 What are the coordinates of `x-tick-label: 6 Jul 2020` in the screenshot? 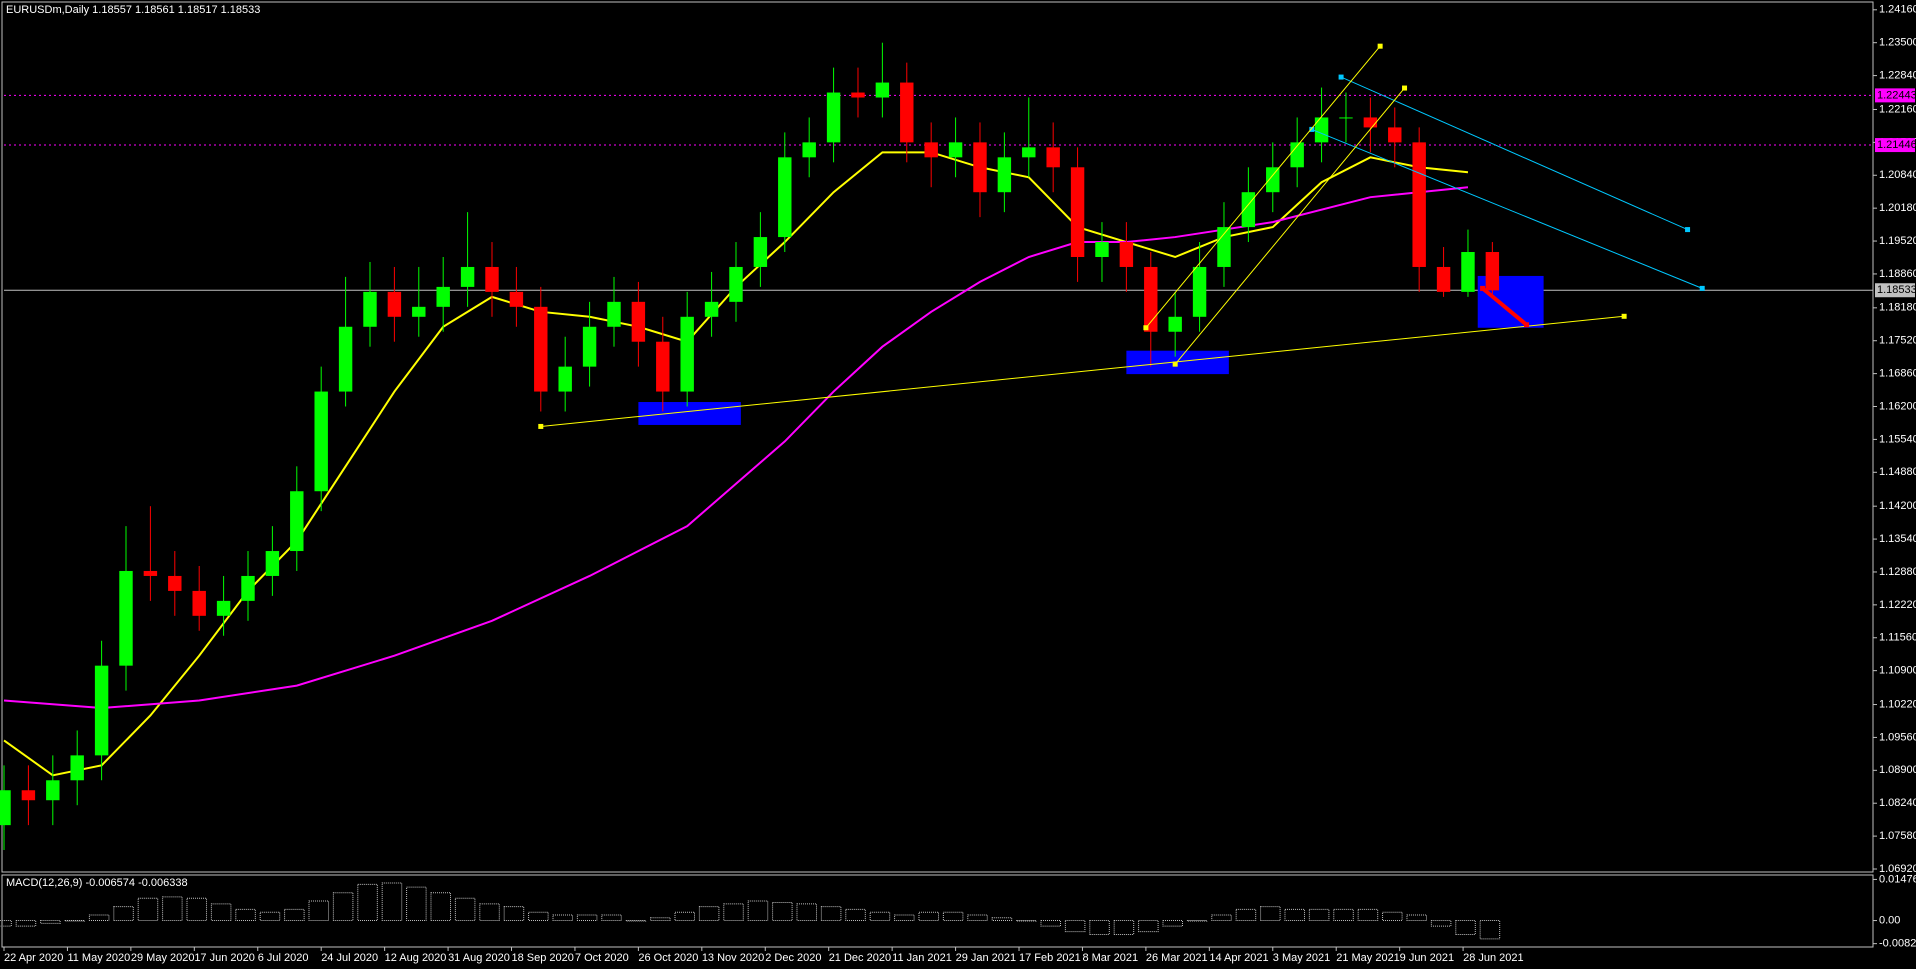 It's located at (283, 958).